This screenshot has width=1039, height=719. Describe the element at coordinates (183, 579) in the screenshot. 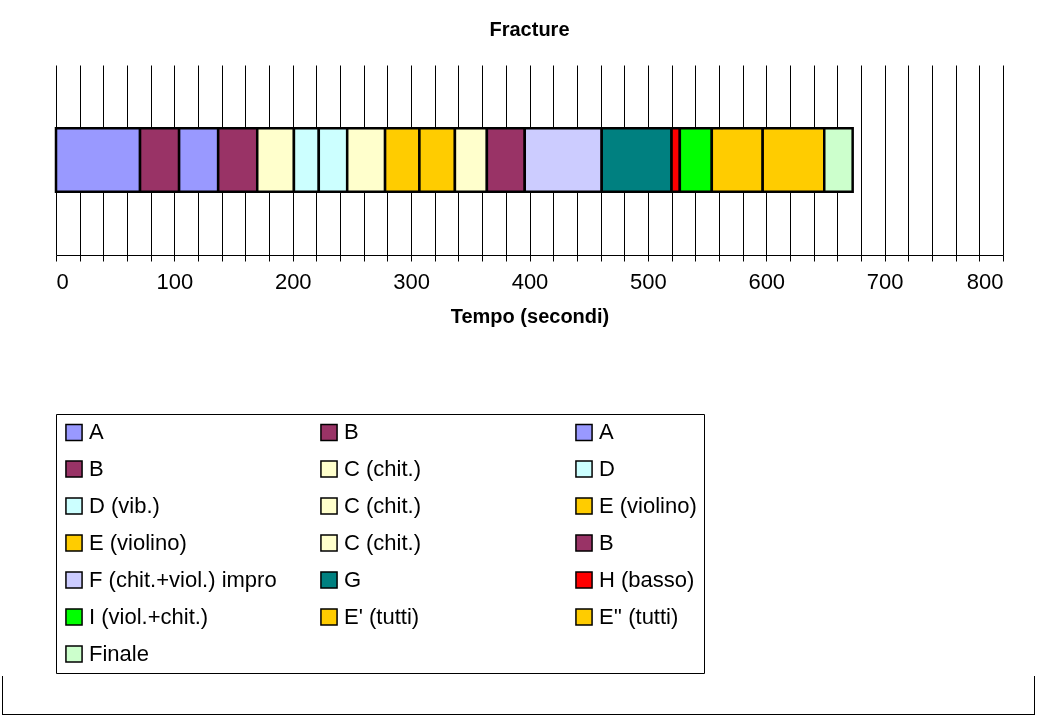

I see `legend-label: F (chit.+viol.) impro` at that location.